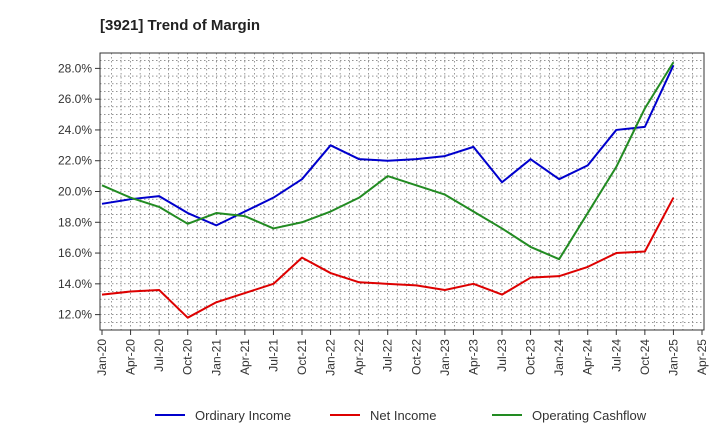 The image size is (720, 440). What do you see at coordinates (75, 253) in the screenshot?
I see `y-tick-label: 16.0%` at bounding box center [75, 253].